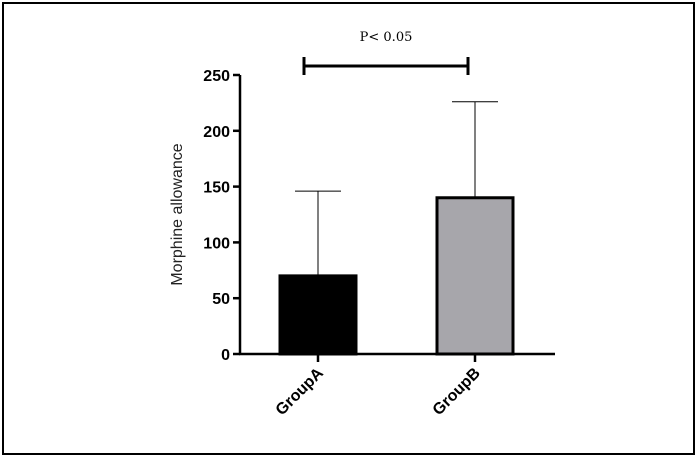 The image size is (697, 457). I want to click on y-axis: 0 50 100 150 200 250, so click(222, 216).